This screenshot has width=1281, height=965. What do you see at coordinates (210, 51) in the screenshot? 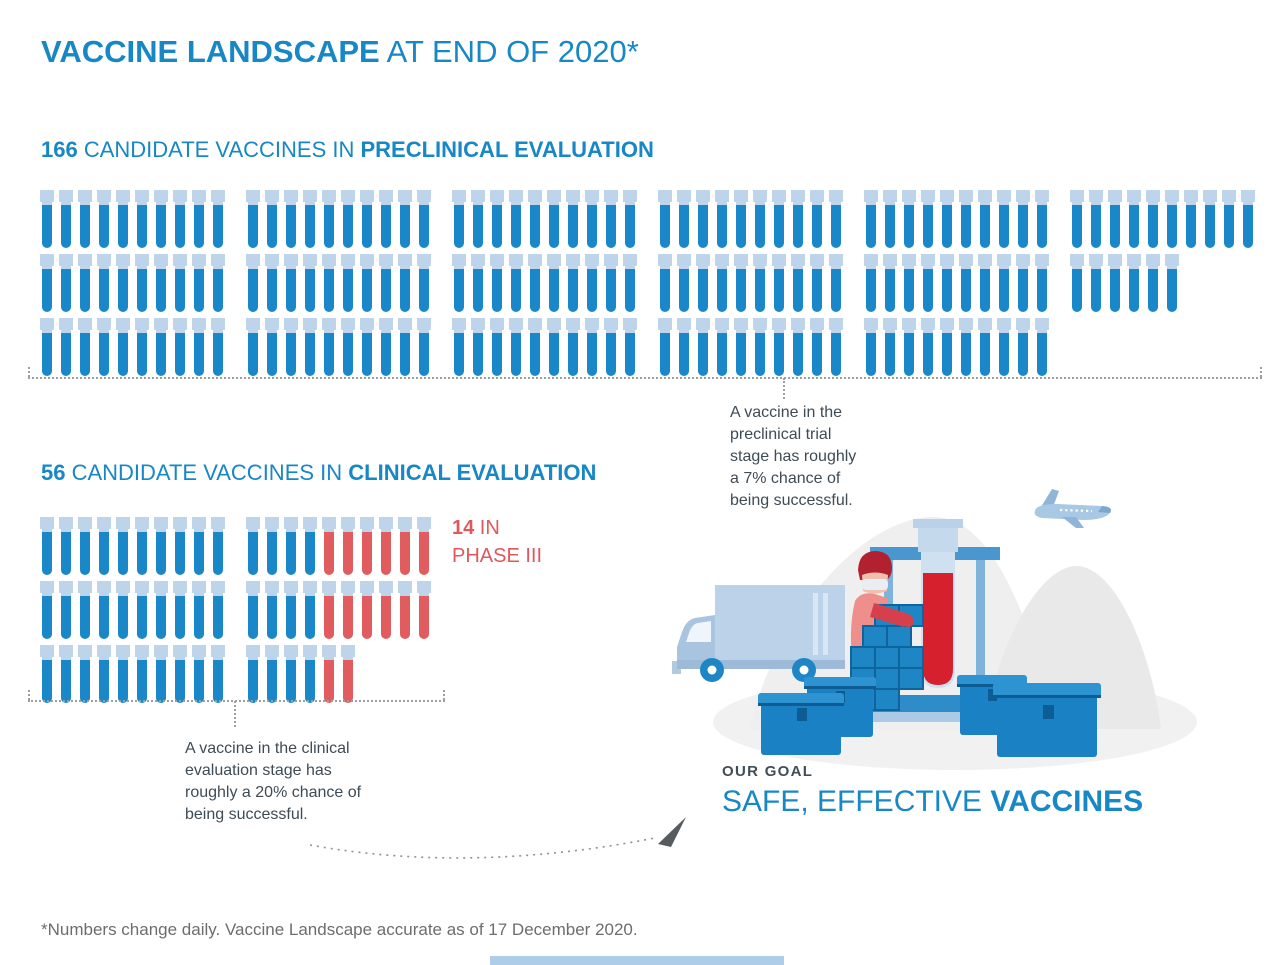
I see `title-bold: VACCINE LANDSCAPE` at bounding box center [210, 51].